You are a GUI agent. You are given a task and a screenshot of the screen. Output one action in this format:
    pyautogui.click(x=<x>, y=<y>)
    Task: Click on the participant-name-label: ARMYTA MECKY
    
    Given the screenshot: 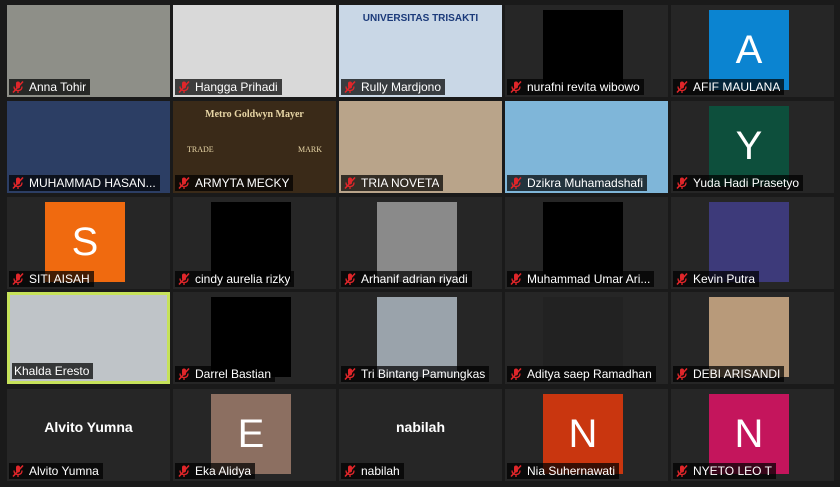 What is the action you would take?
    pyautogui.click(x=234, y=183)
    